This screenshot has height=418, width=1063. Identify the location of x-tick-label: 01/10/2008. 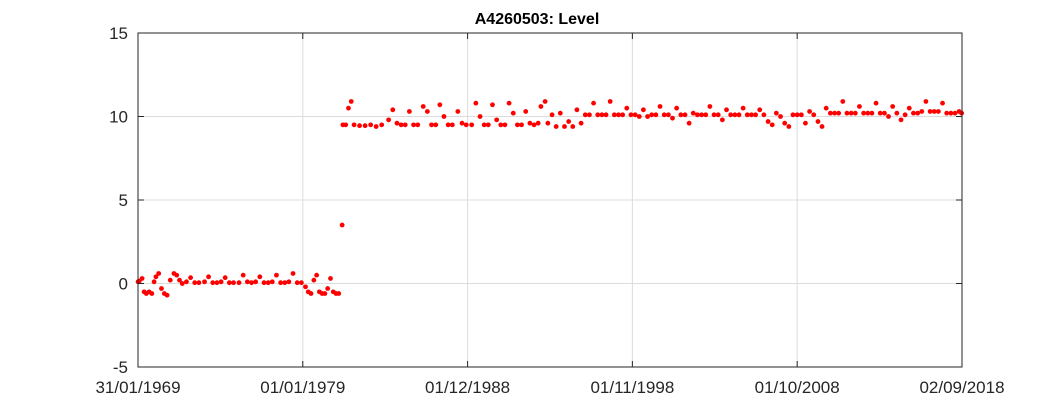
(797, 387).